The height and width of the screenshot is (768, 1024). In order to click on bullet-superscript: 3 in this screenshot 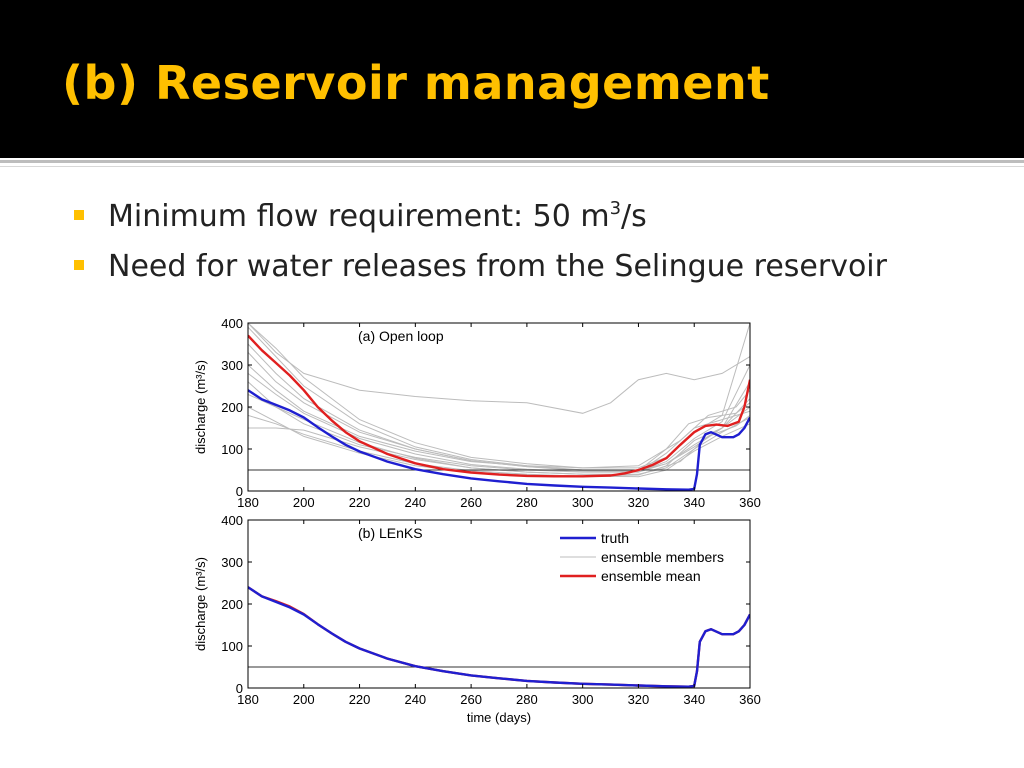, I will do `click(615, 208)`.